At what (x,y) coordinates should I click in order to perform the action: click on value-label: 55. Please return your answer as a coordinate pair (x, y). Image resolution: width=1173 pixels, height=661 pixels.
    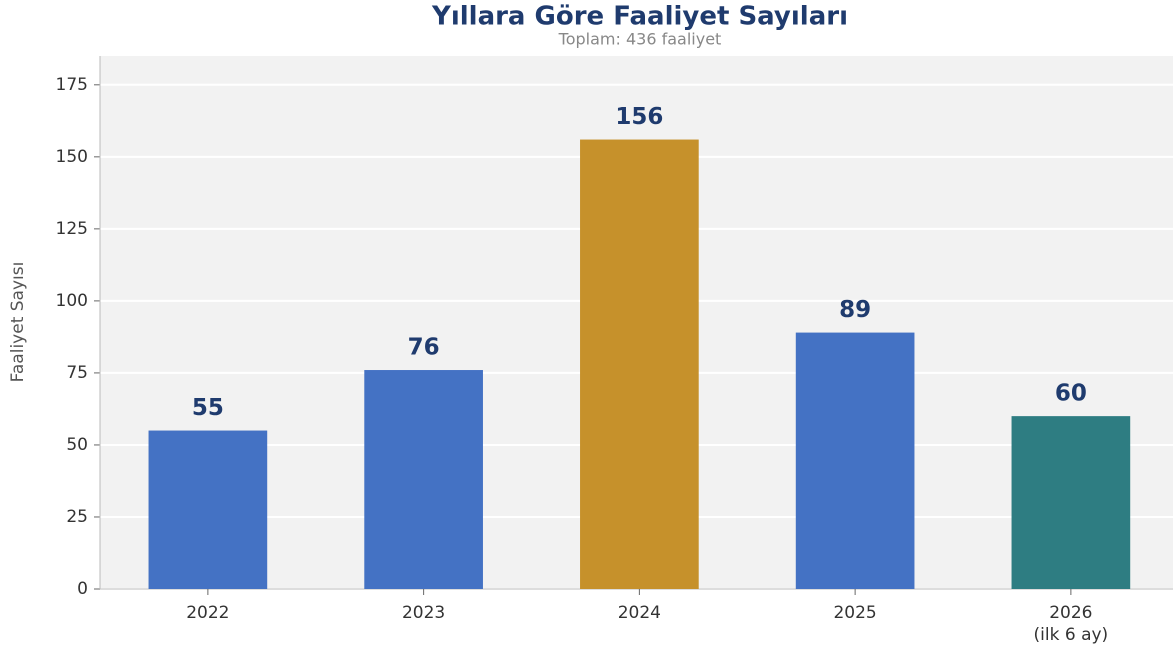
    Looking at the image, I should click on (208, 408).